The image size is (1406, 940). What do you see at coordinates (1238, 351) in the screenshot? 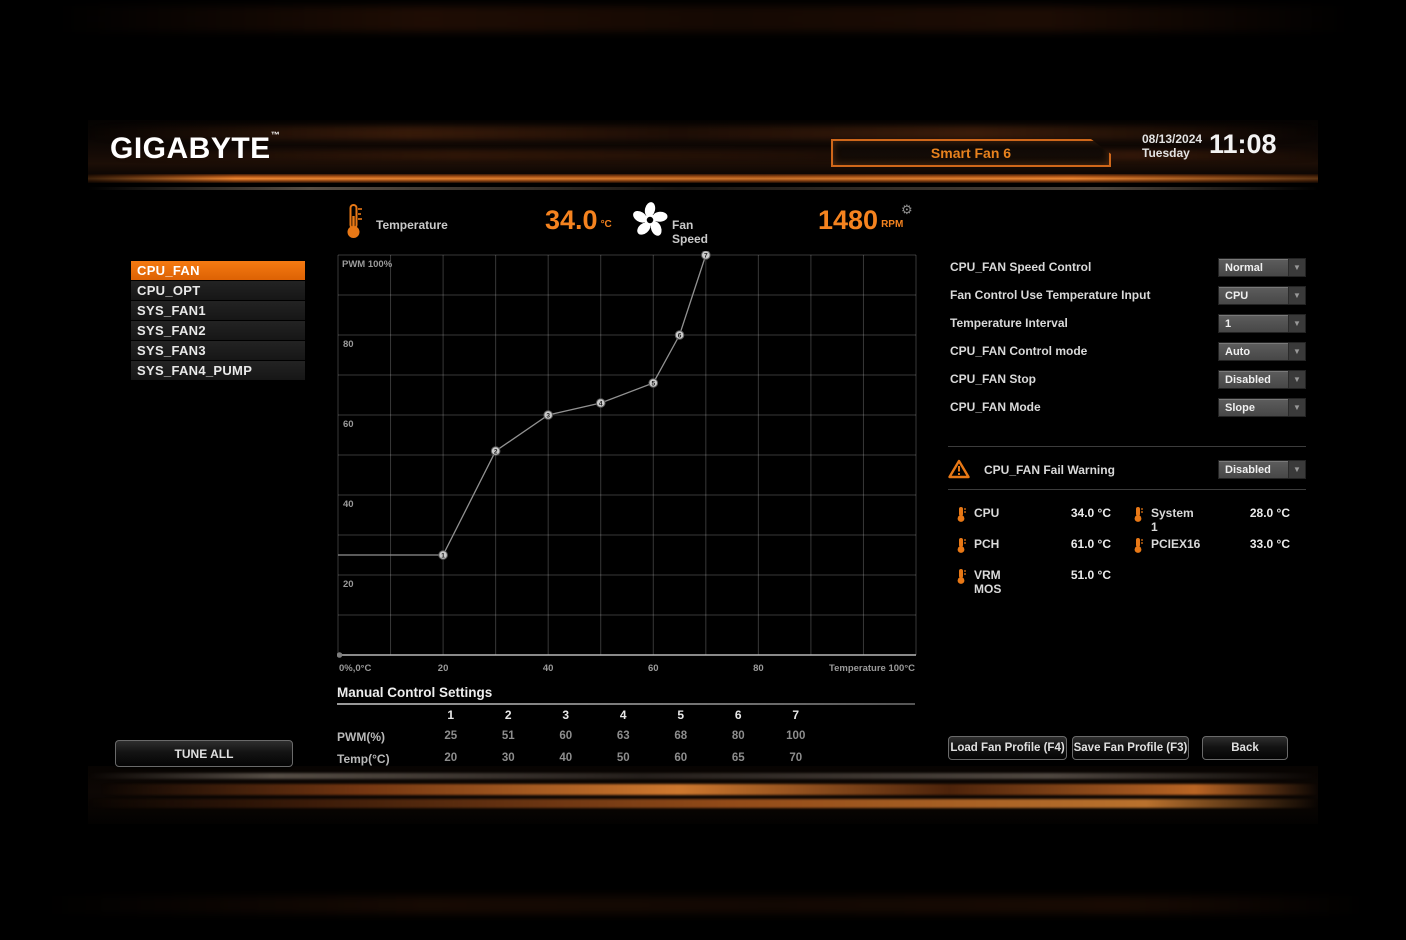
I see `dropdown-value: Auto` at bounding box center [1238, 351].